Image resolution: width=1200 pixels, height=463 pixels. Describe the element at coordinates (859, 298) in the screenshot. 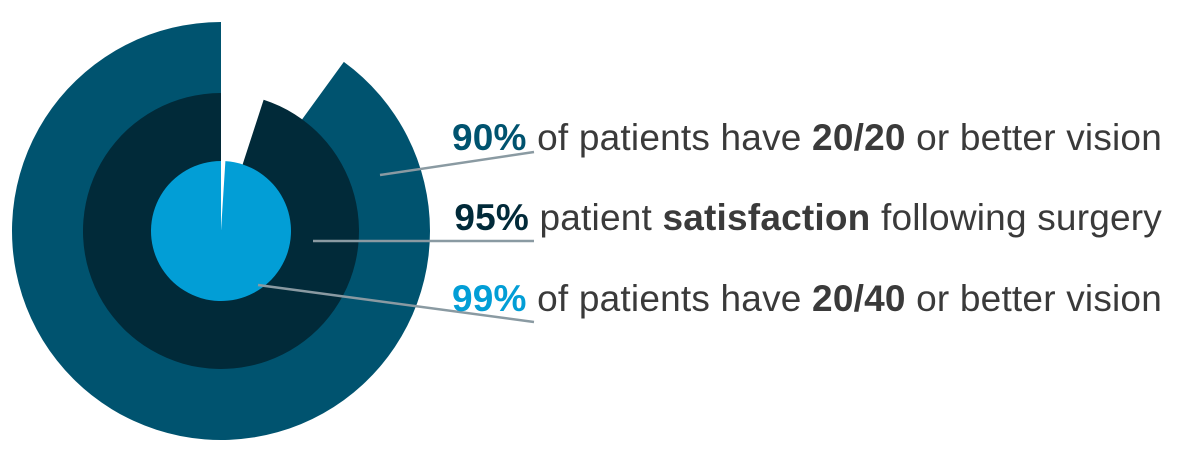

I see `stat-highlight-inner: 20/40` at that location.